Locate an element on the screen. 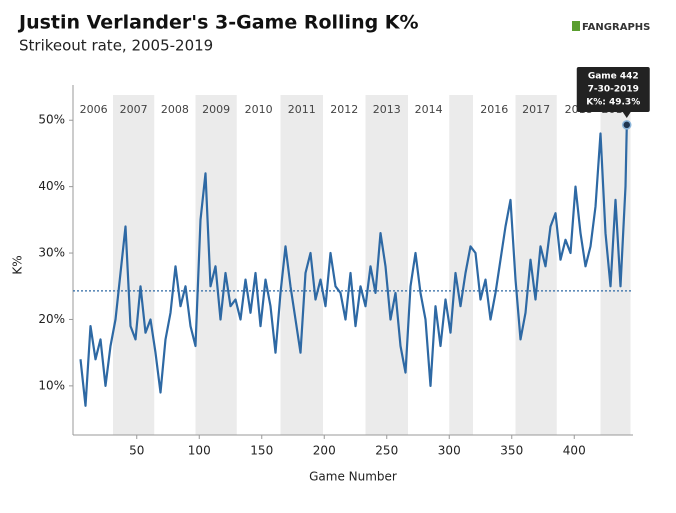 This screenshot has width=676, height=513. x-tick-label: 400 is located at coordinates (574, 451).